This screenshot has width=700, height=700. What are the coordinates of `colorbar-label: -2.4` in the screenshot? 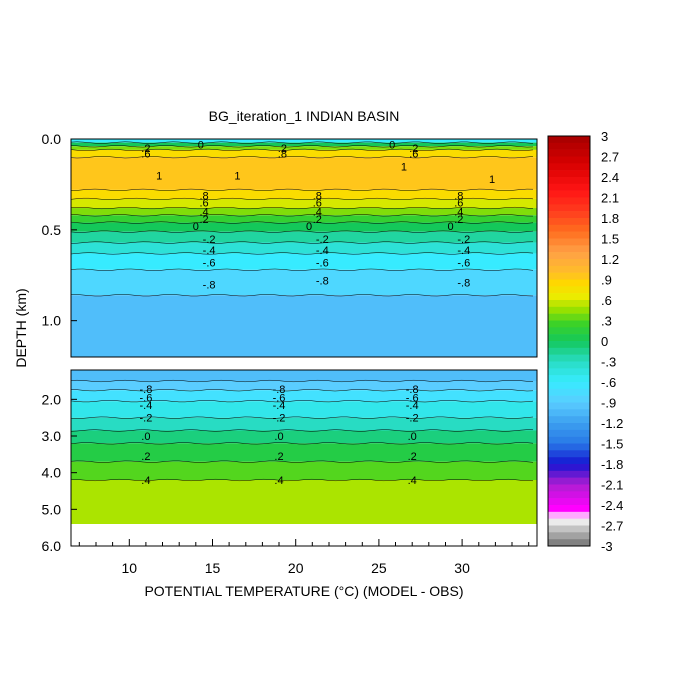 It's located at (612, 505).